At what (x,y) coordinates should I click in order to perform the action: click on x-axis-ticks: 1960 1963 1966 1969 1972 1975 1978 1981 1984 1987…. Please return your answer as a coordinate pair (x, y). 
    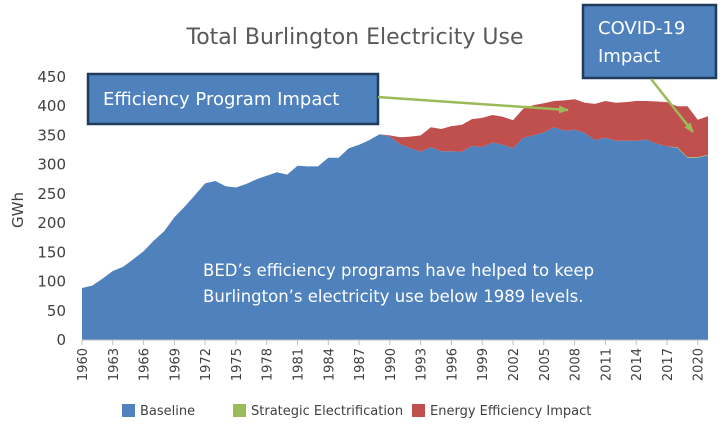
    Looking at the image, I should click on (391, 360).